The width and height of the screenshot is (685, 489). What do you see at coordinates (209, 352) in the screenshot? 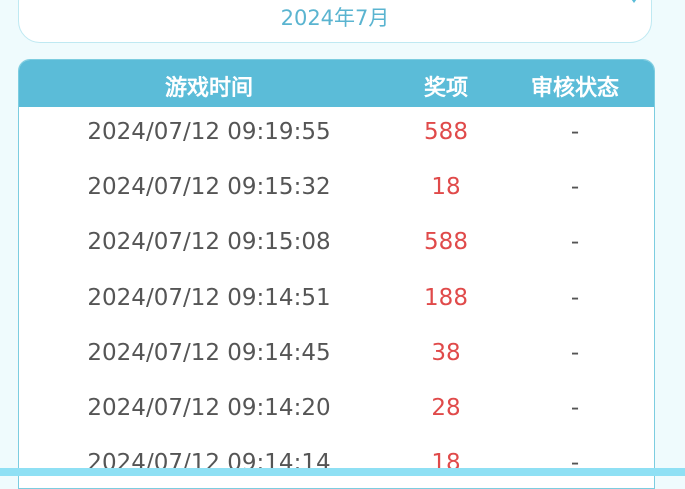
I see `game-time: 2024/07/12 09:14:45` at bounding box center [209, 352].